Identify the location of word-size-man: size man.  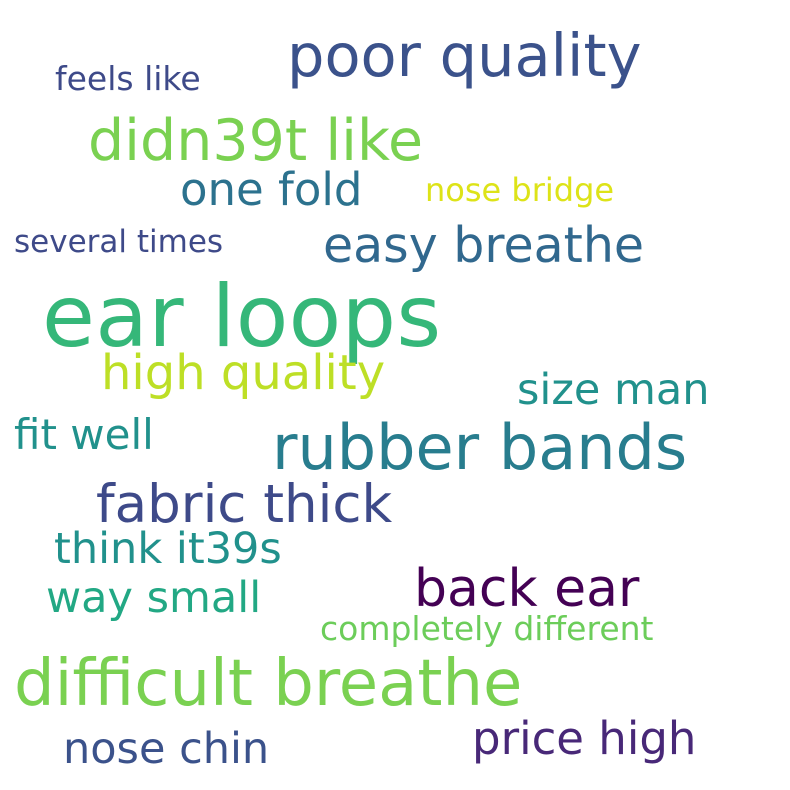
(613, 390).